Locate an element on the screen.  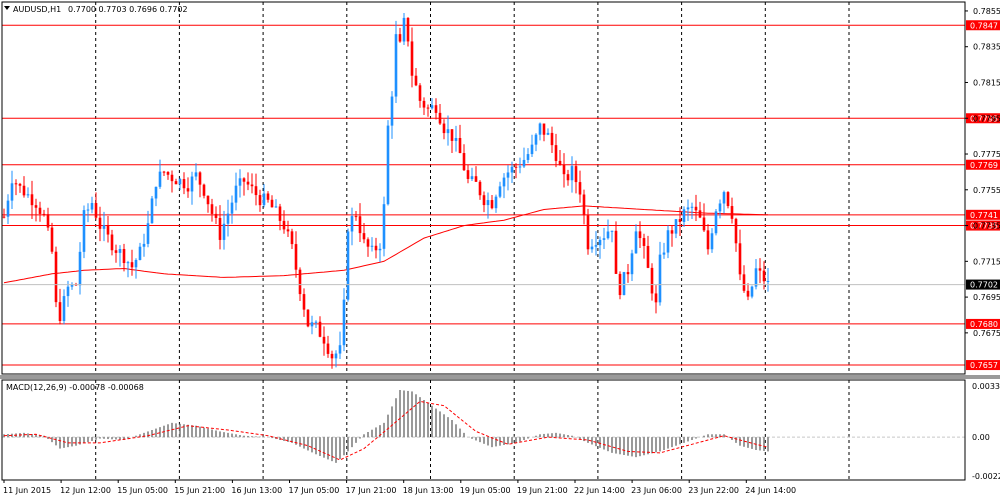
level-tag-label: 0.7795 is located at coordinates (984, 118).